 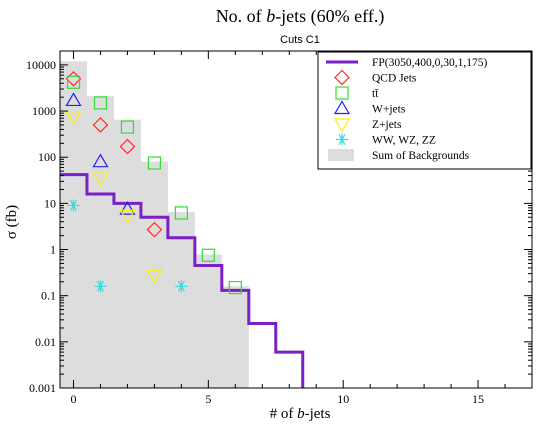 What do you see at coordinates (73, 399) in the screenshot?
I see `x-tick-label: 0` at bounding box center [73, 399].